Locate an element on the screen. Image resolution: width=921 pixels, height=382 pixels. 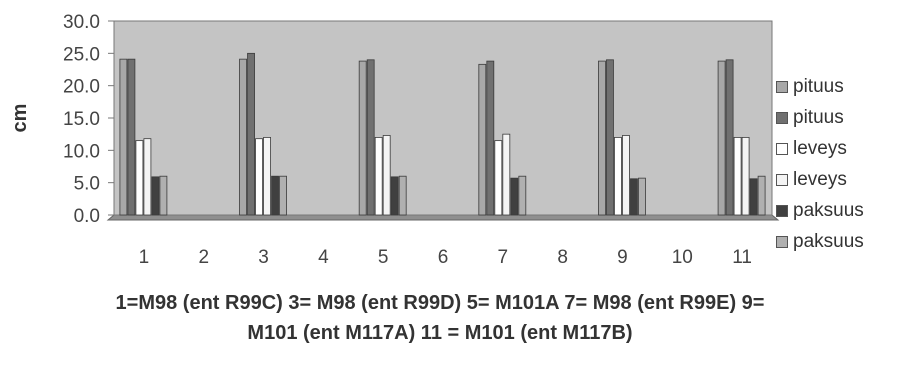
x-tick-label: 2 is located at coordinates (203, 257).